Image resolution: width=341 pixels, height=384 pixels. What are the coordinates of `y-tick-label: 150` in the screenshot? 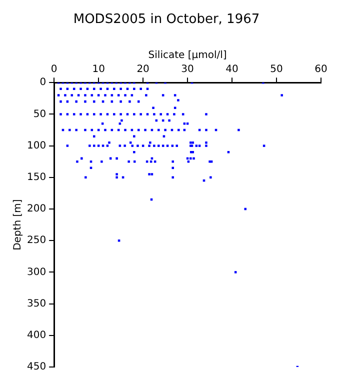 It's located at (36, 177).